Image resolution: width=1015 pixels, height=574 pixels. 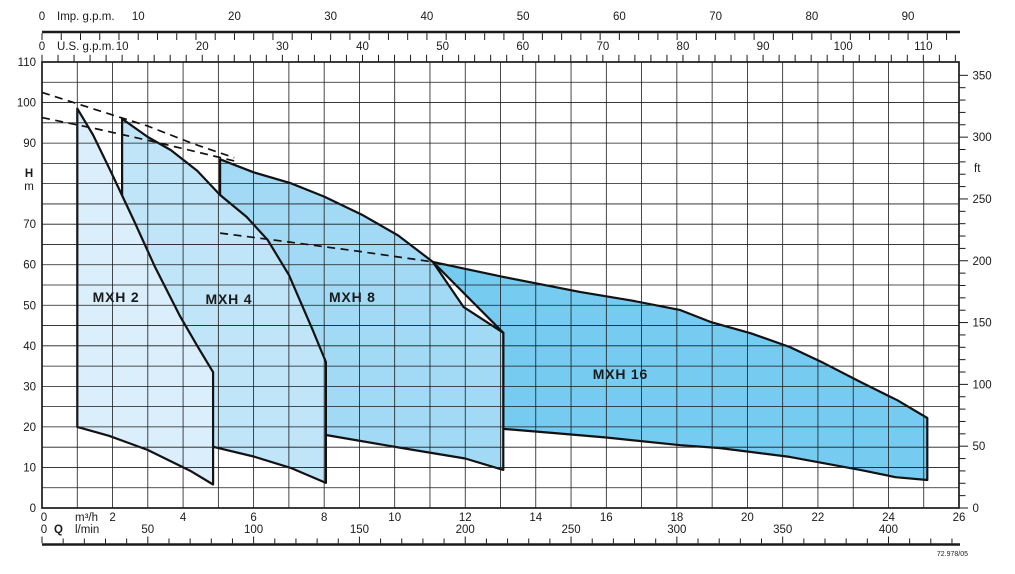 I want to click on flow-axis-symbol: Q, so click(x=58, y=530).